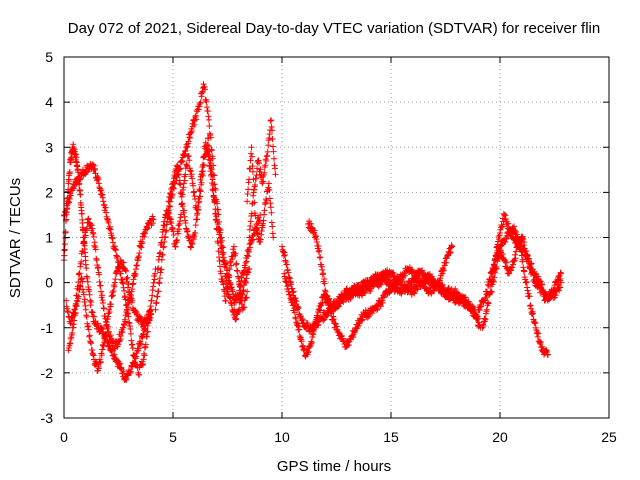  I want to click on x-tick-label: 5, so click(173, 437).